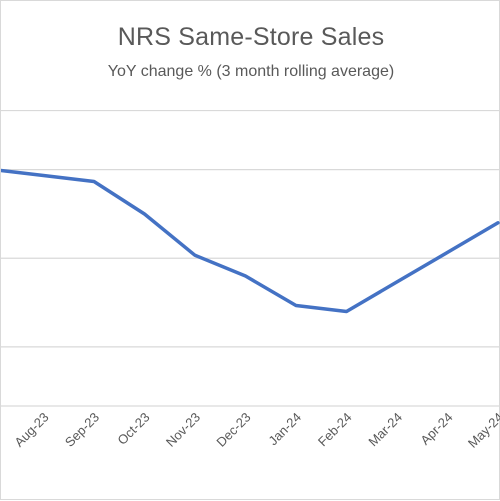 This screenshot has height=501, width=500. What do you see at coordinates (335, 430) in the screenshot?
I see `x-tick-label: Feb-24` at bounding box center [335, 430].